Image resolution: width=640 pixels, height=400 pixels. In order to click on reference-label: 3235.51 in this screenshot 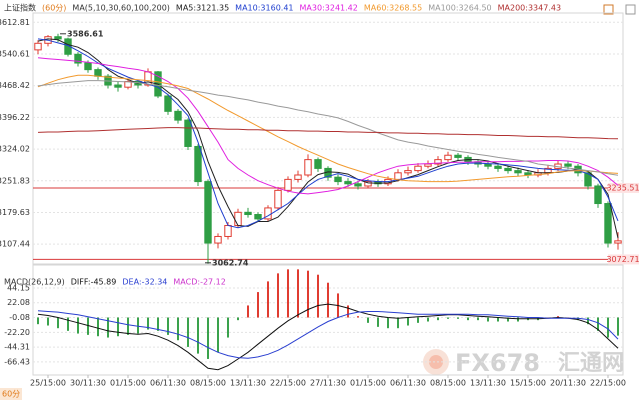, I will do `click(622, 187)`.